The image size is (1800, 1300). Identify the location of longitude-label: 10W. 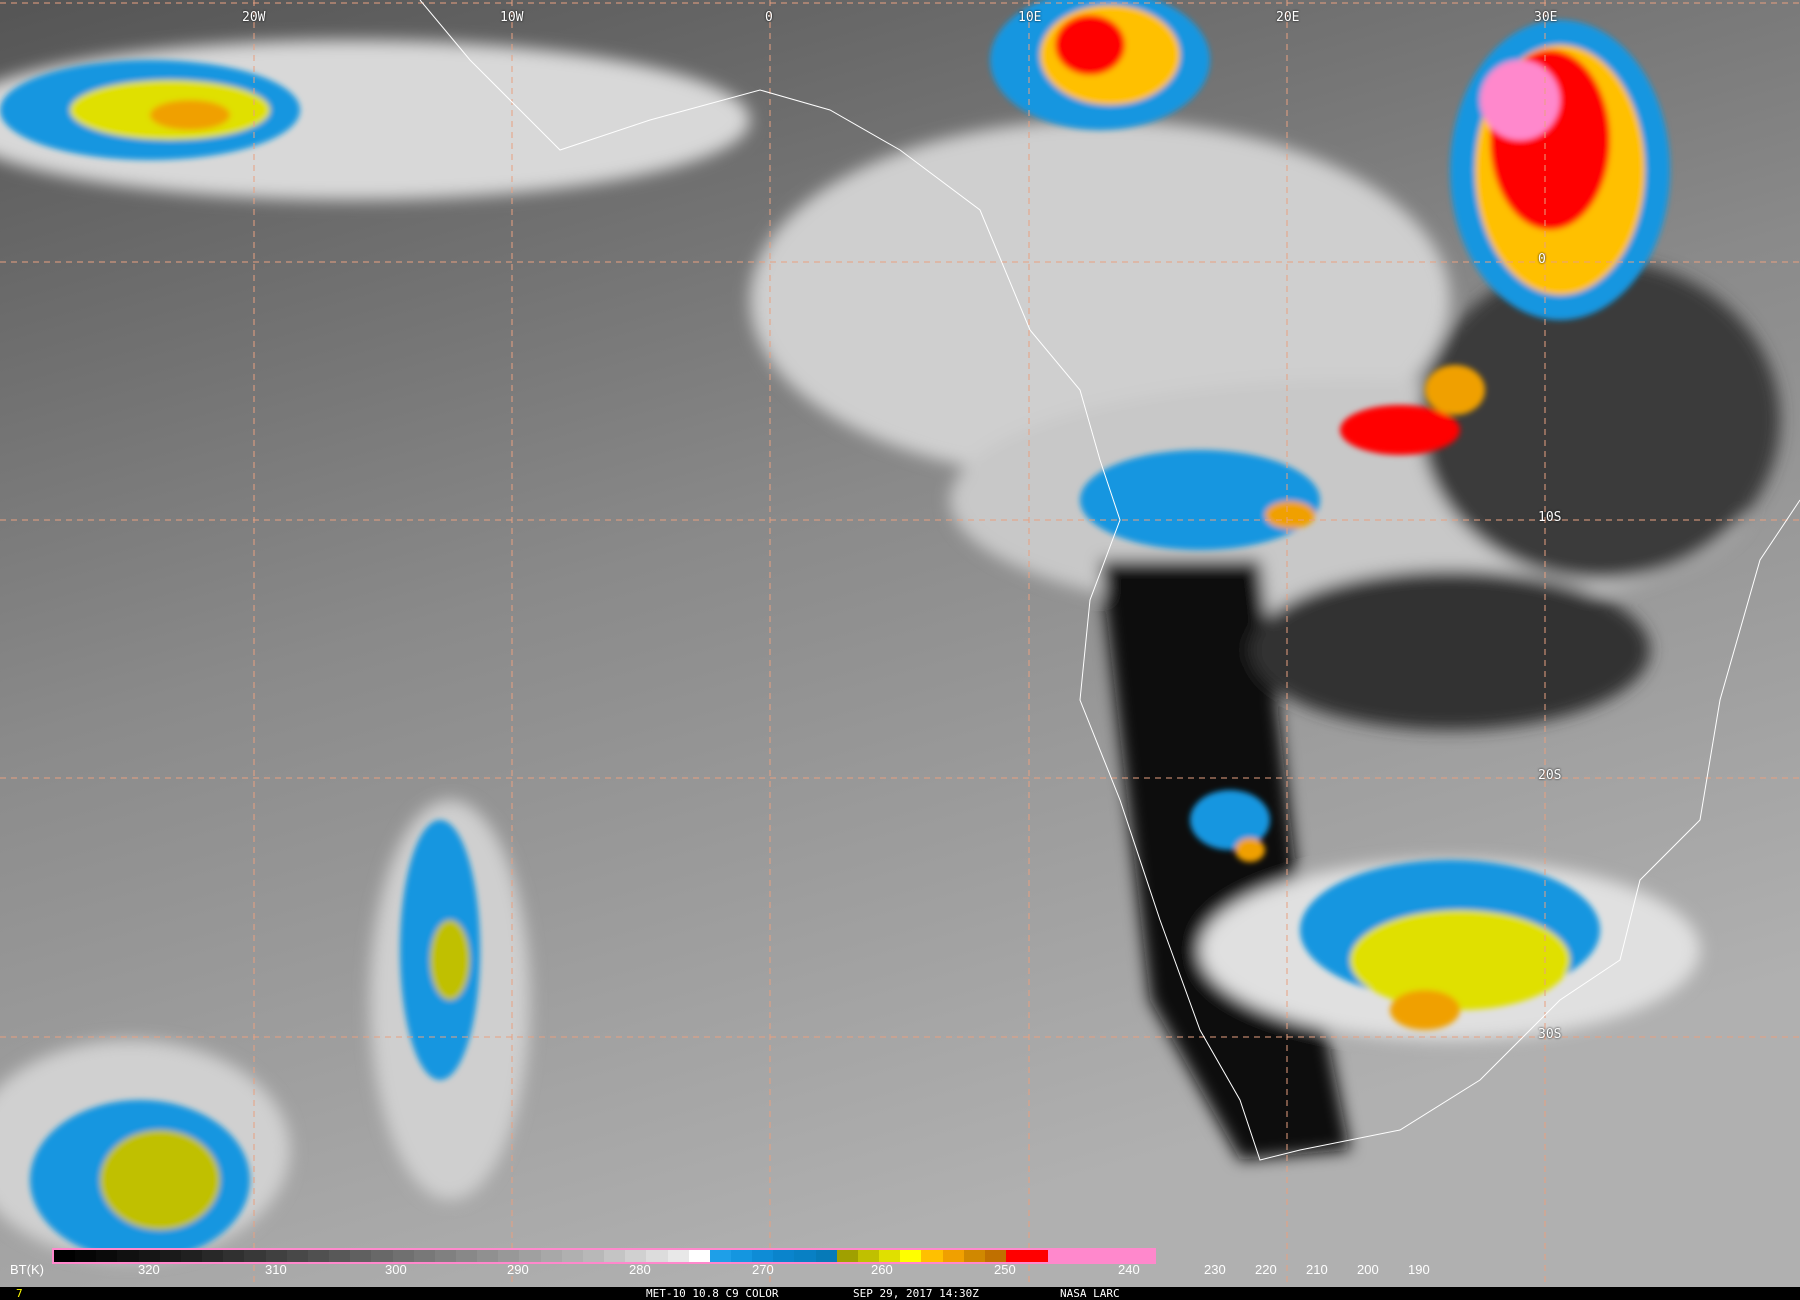
(512, 17).